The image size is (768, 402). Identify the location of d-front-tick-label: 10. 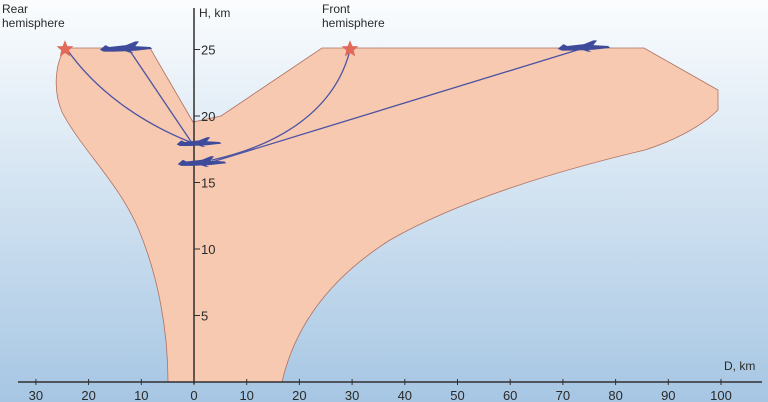
(246, 395).